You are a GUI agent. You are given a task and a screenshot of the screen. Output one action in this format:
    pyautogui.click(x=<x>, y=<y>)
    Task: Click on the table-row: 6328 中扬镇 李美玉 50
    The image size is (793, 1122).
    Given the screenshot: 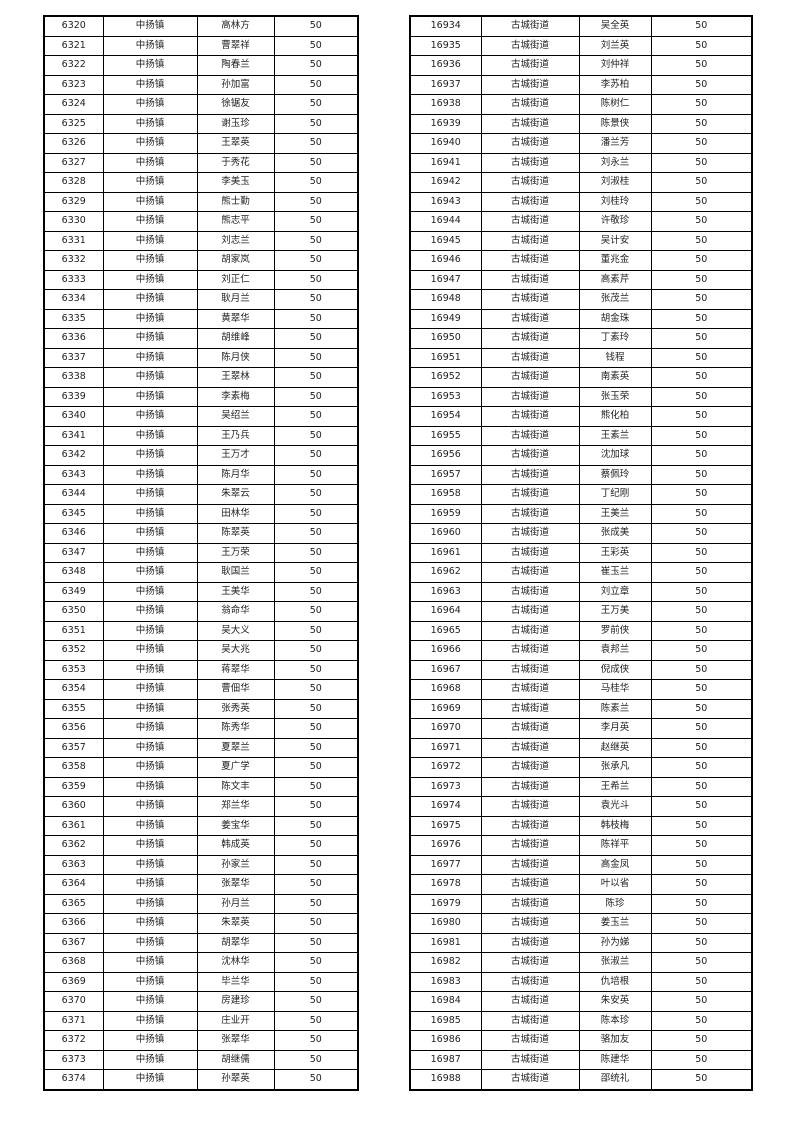 What is the action you would take?
    pyautogui.click(x=201, y=182)
    